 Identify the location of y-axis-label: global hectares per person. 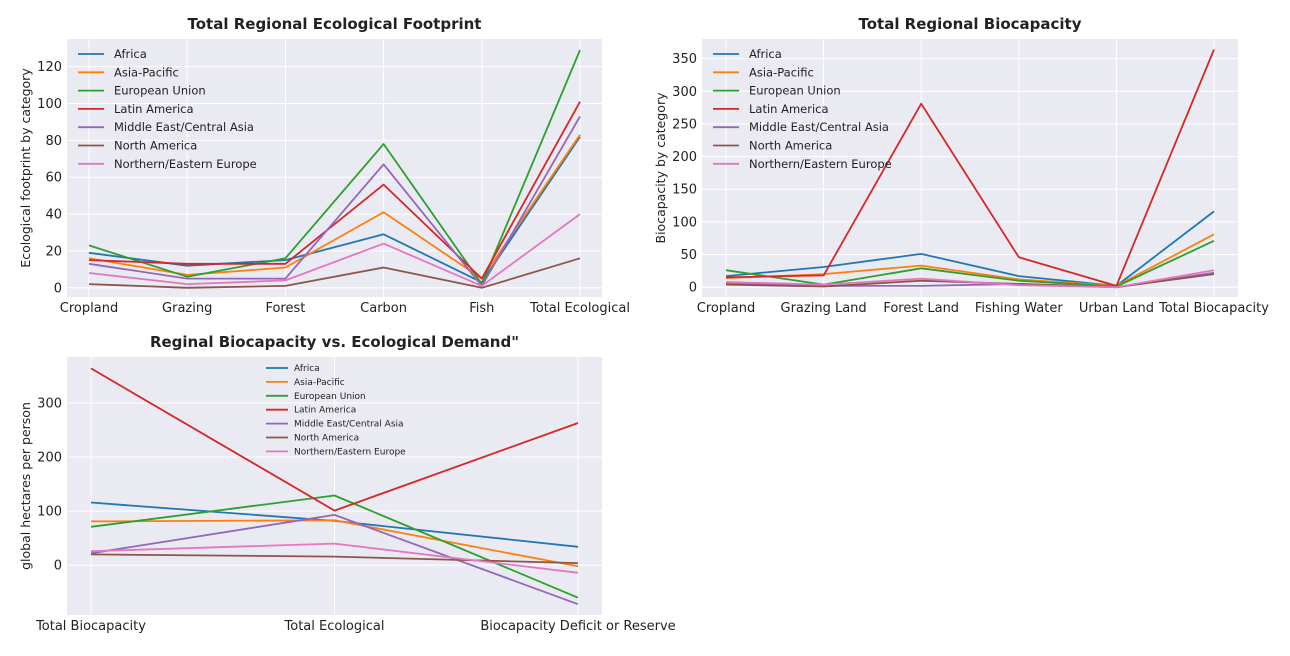
(25, 486).